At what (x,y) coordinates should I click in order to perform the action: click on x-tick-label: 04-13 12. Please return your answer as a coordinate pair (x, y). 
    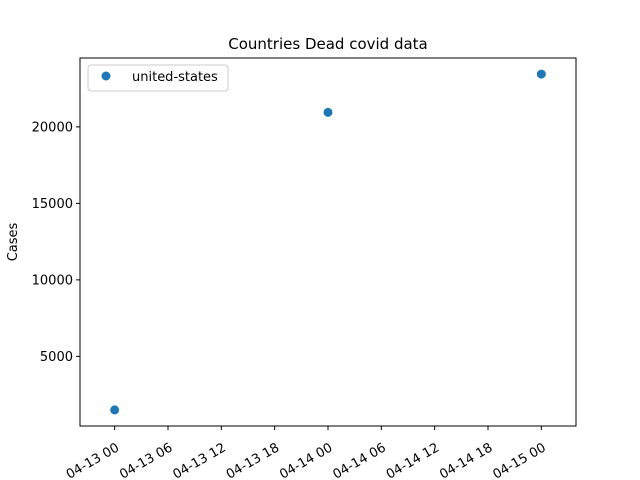
    Looking at the image, I should click on (200, 460).